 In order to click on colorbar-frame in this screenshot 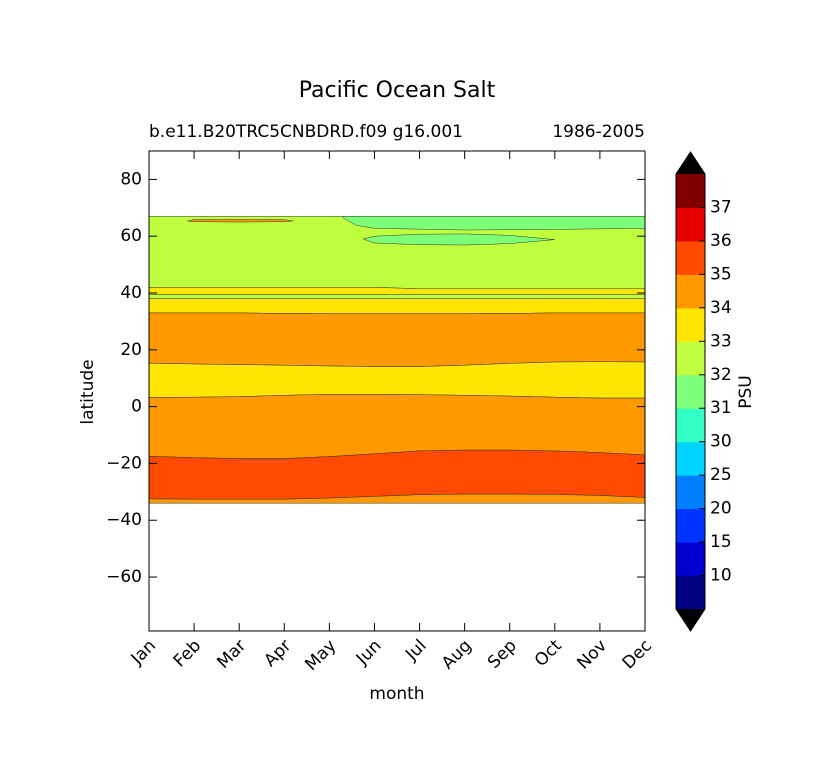, I will do `click(690, 391)`.